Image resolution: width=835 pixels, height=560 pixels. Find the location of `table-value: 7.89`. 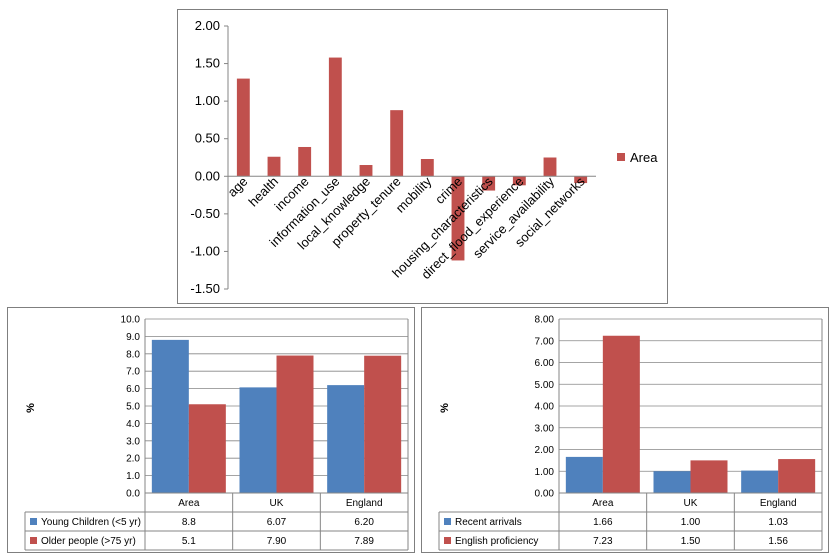

table-value: 7.89 is located at coordinates (364, 541).